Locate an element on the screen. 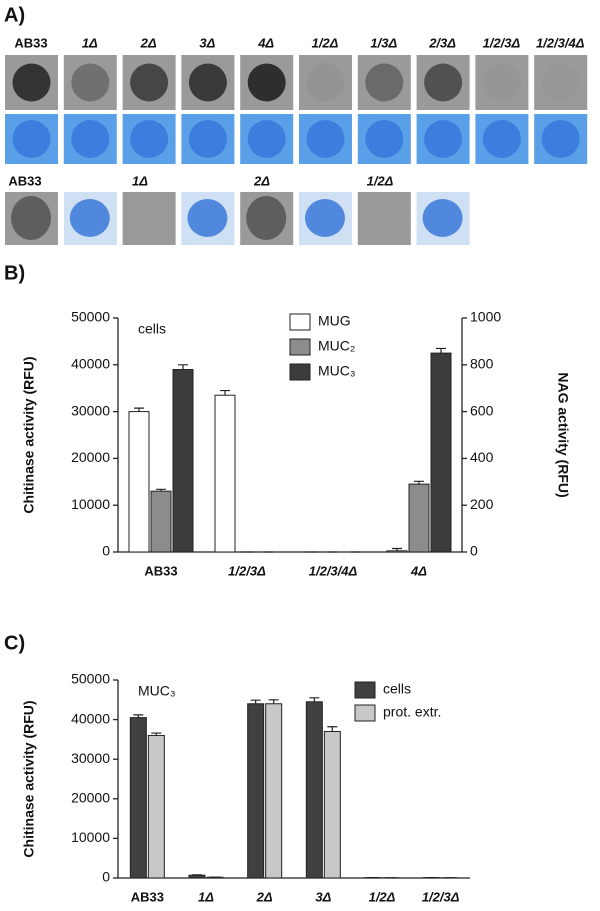  y-tick-label: 0 is located at coordinates (106, 877).